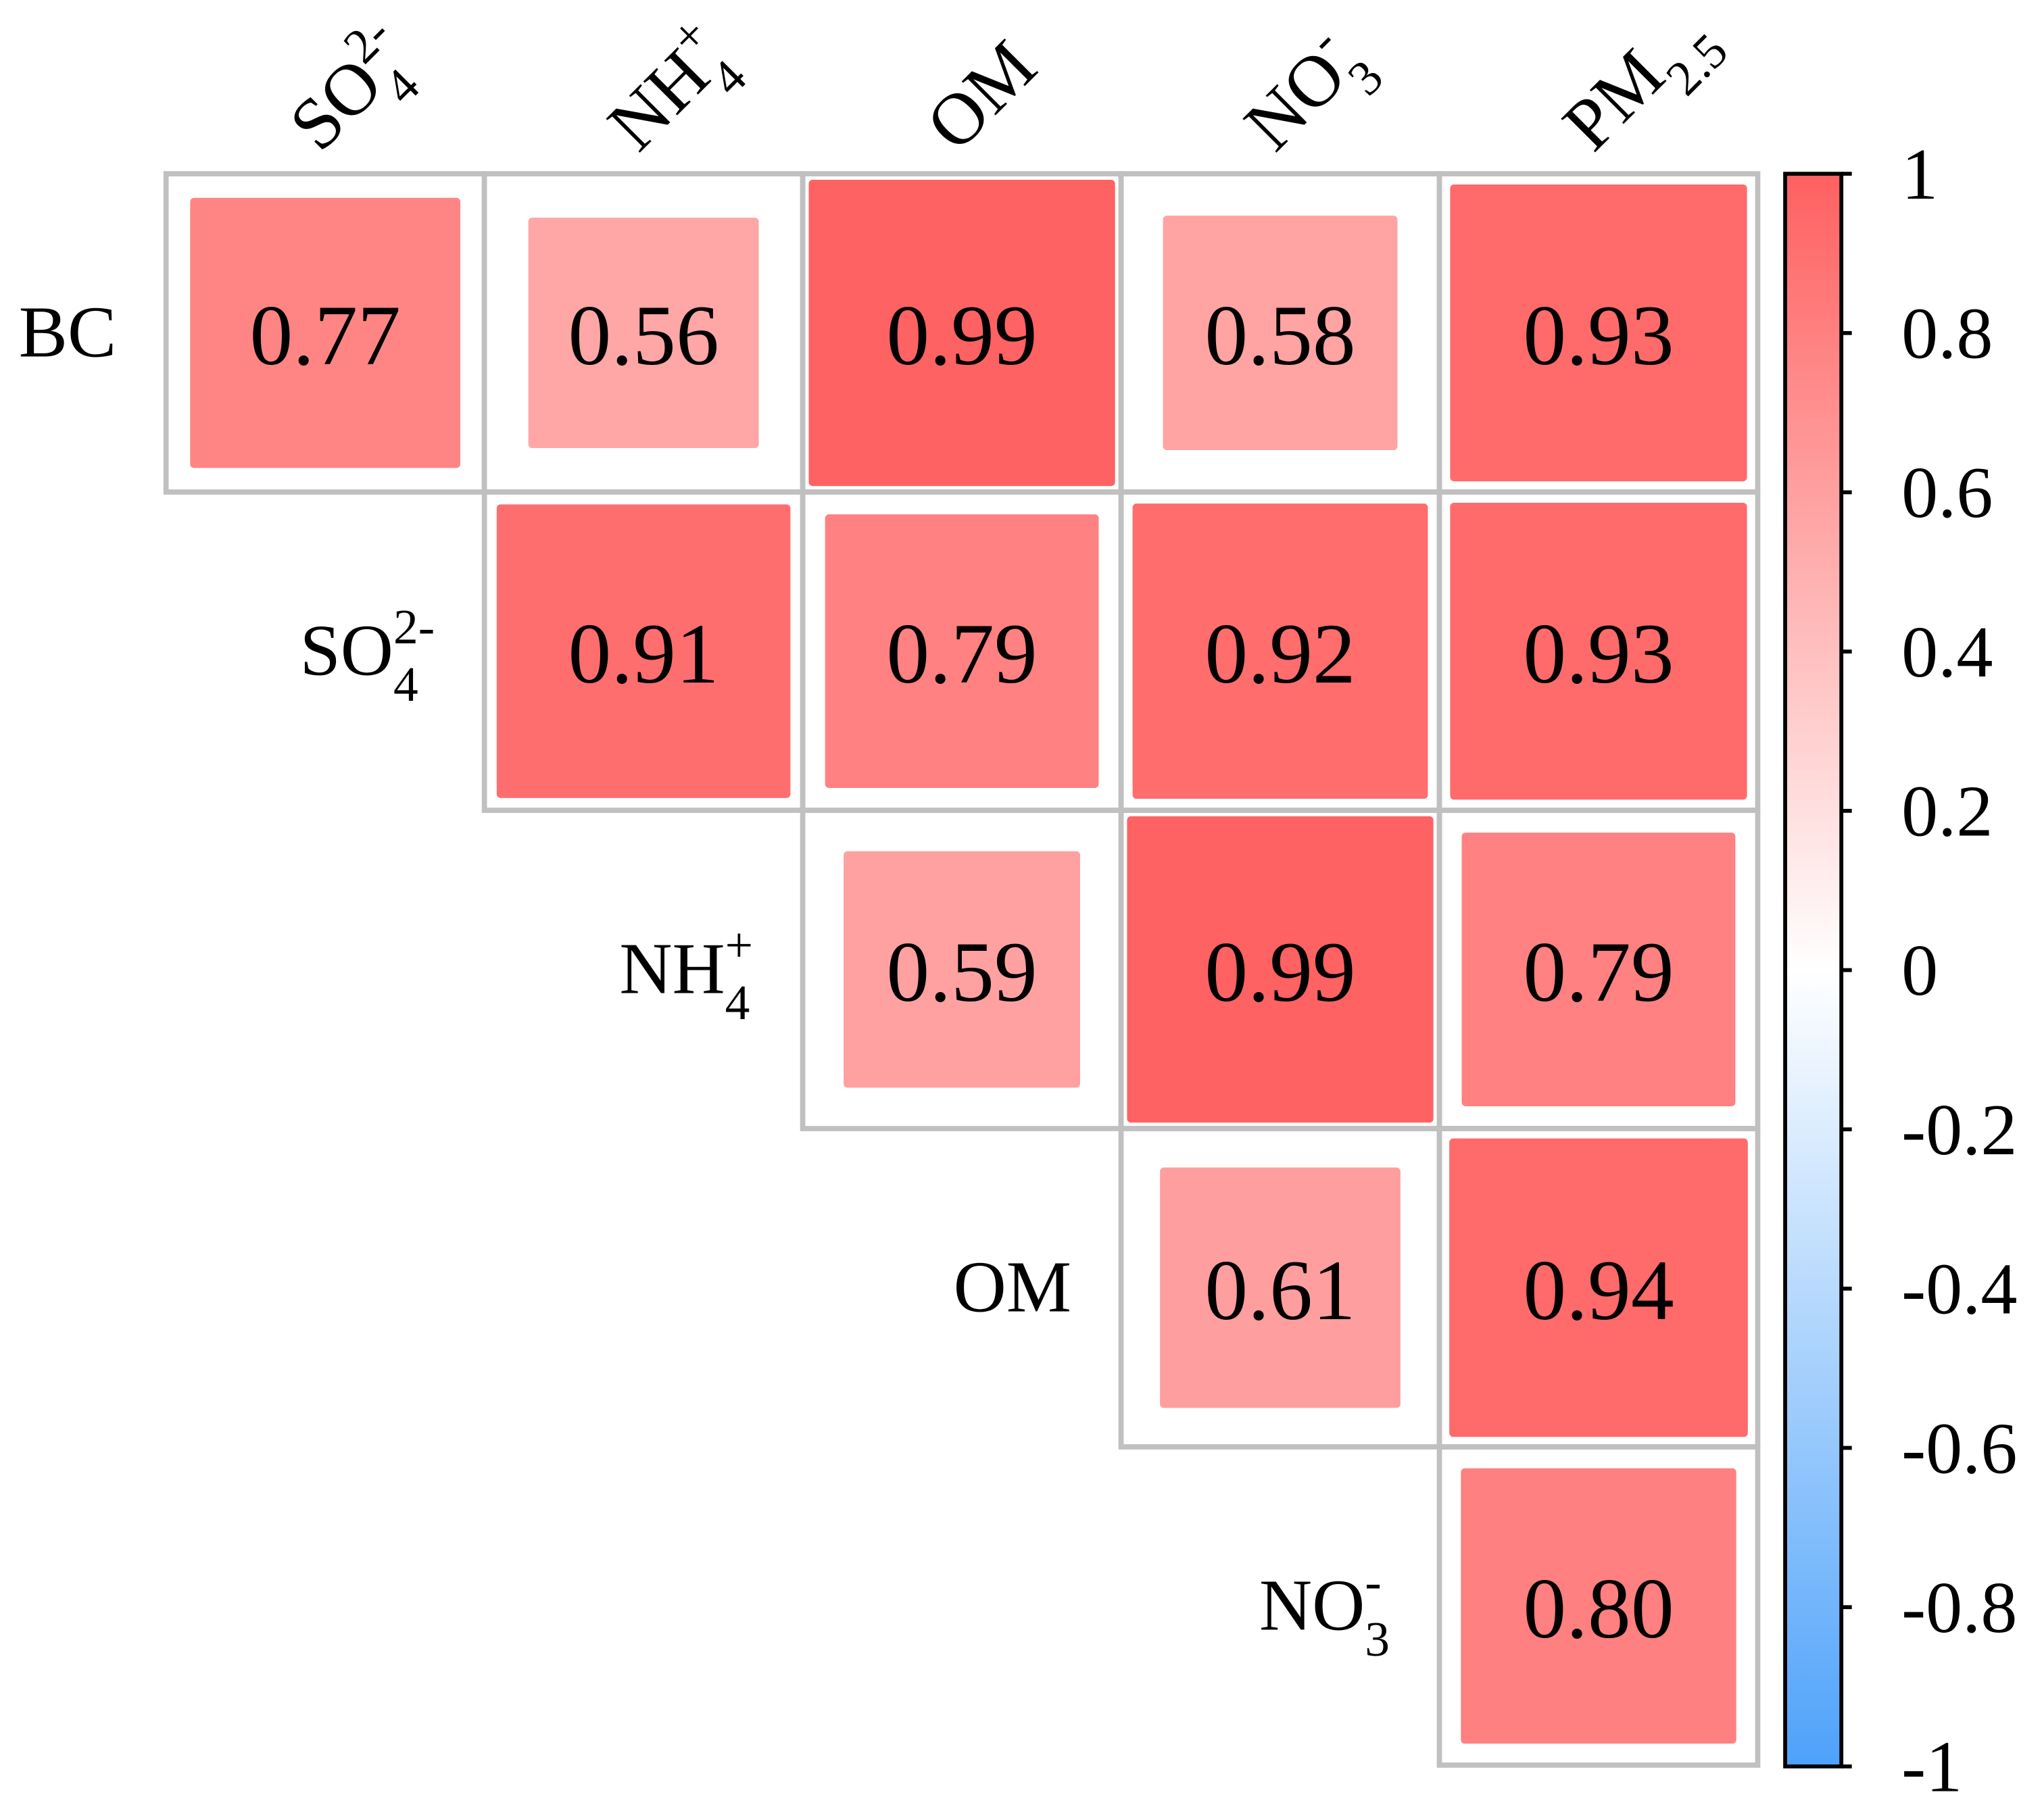 Image resolution: width=2044 pixels, height=1803 pixels. What do you see at coordinates (1919, 175) in the screenshot?
I see `colorbar-tick-label: 1` at bounding box center [1919, 175].